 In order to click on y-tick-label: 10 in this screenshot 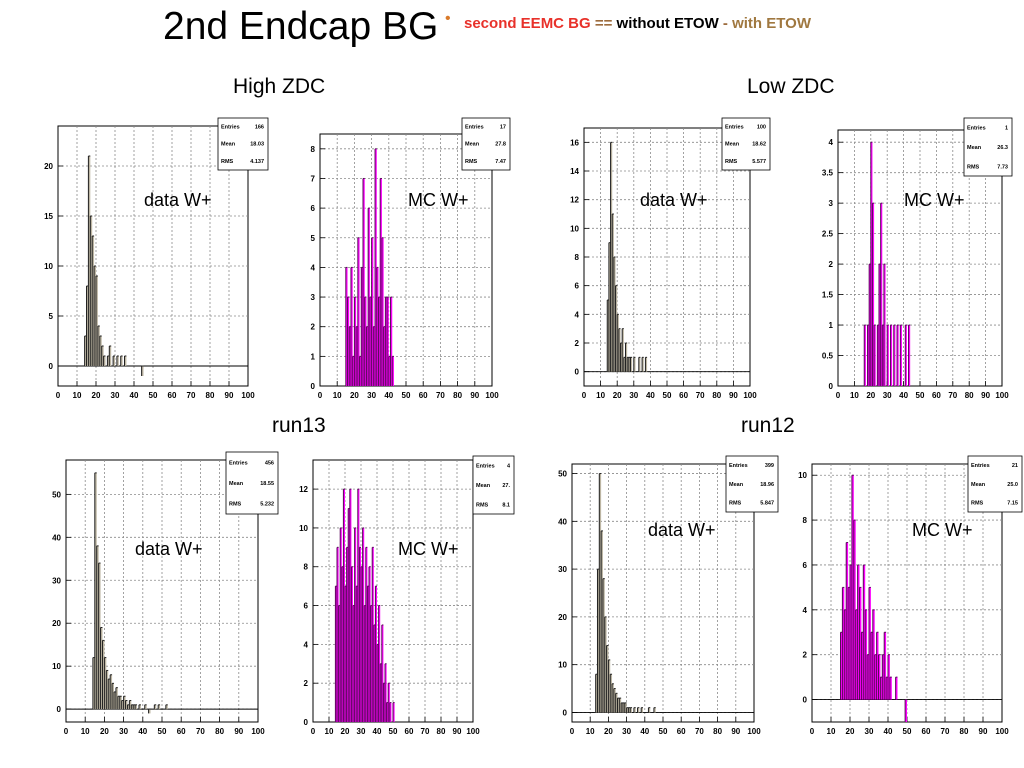, I will do `click(802, 475)`.